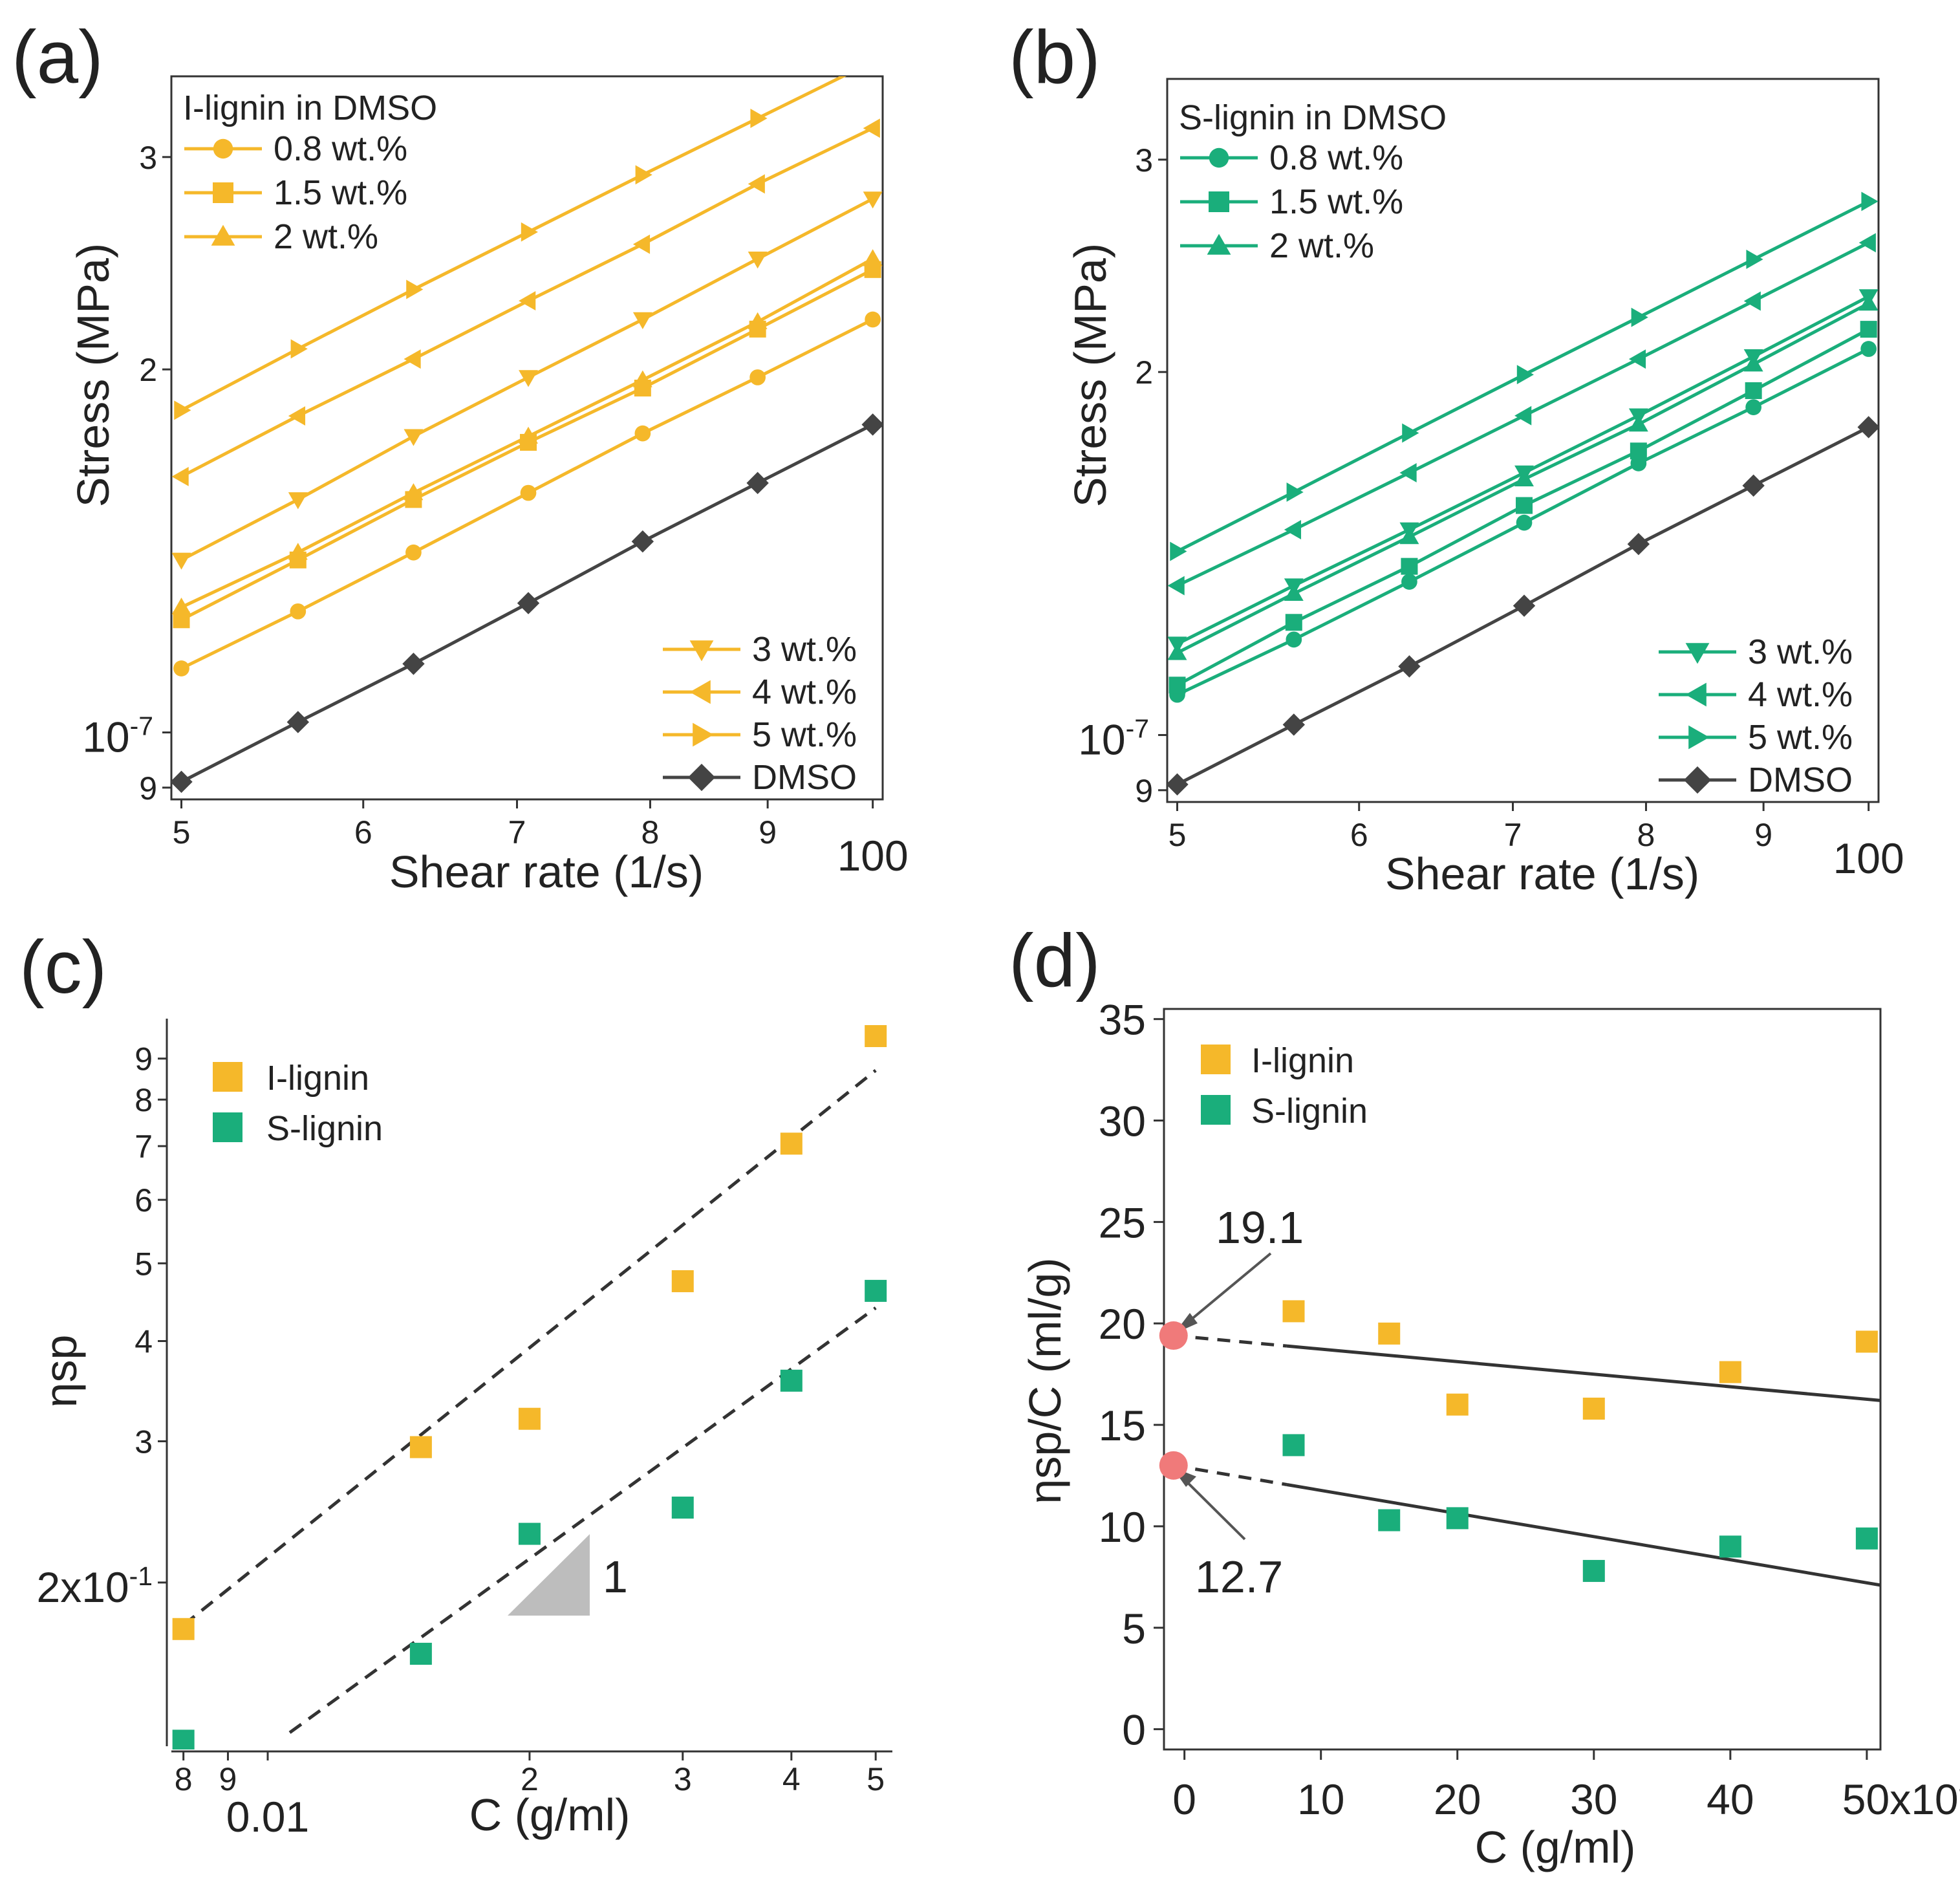 The height and width of the screenshot is (1884, 1960). What do you see at coordinates (298, 1103) in the screenshot?
I see `legend-c: I-lignin S-lignin` at bounding box center [298, 1103].